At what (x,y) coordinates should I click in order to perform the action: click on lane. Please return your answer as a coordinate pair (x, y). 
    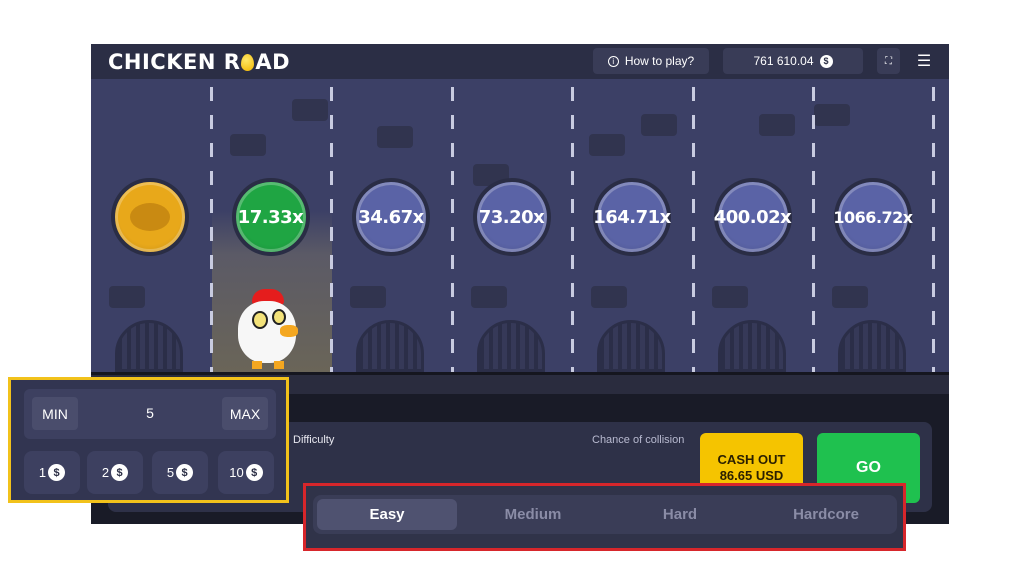
    Looking at the image, I should click on (151, 225).